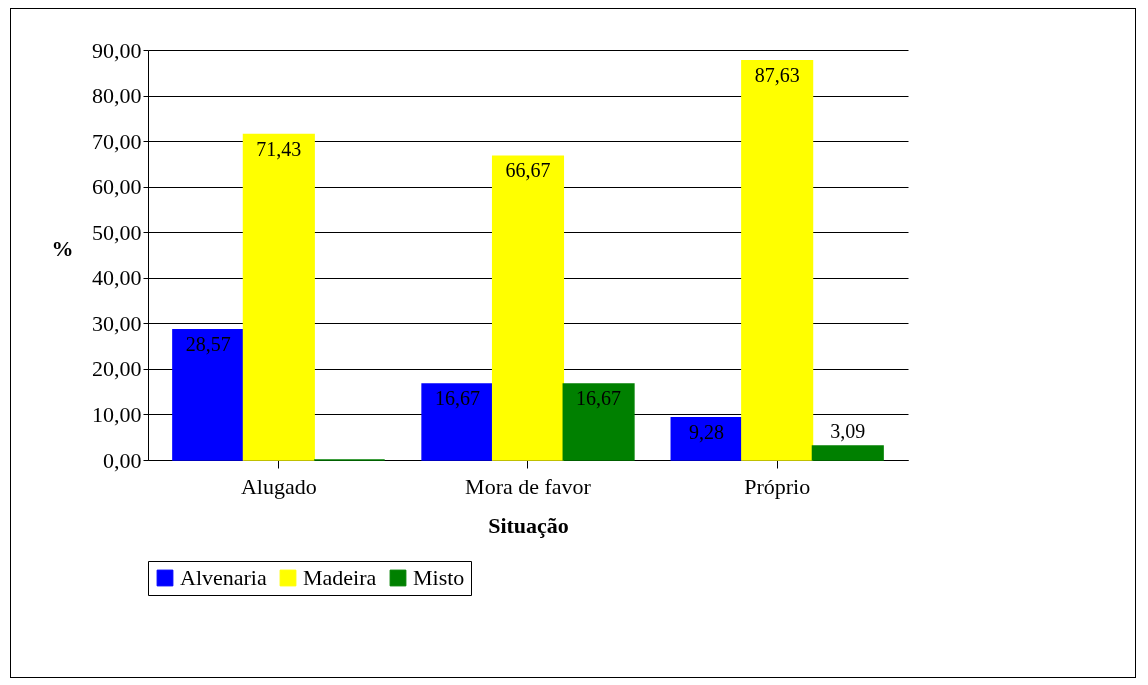 The width and height of the screenshot is (1148, 685). I want to click on x-axis-title: Situação, so click(528, 525).